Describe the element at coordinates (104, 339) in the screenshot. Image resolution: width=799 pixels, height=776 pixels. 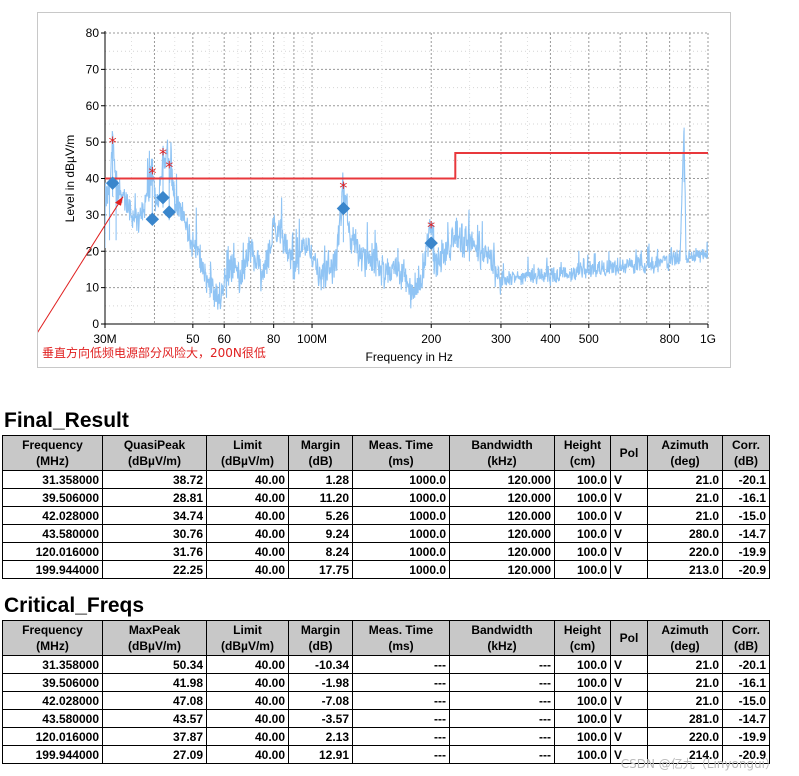
I see `x-tick-label: 30M` at that location.